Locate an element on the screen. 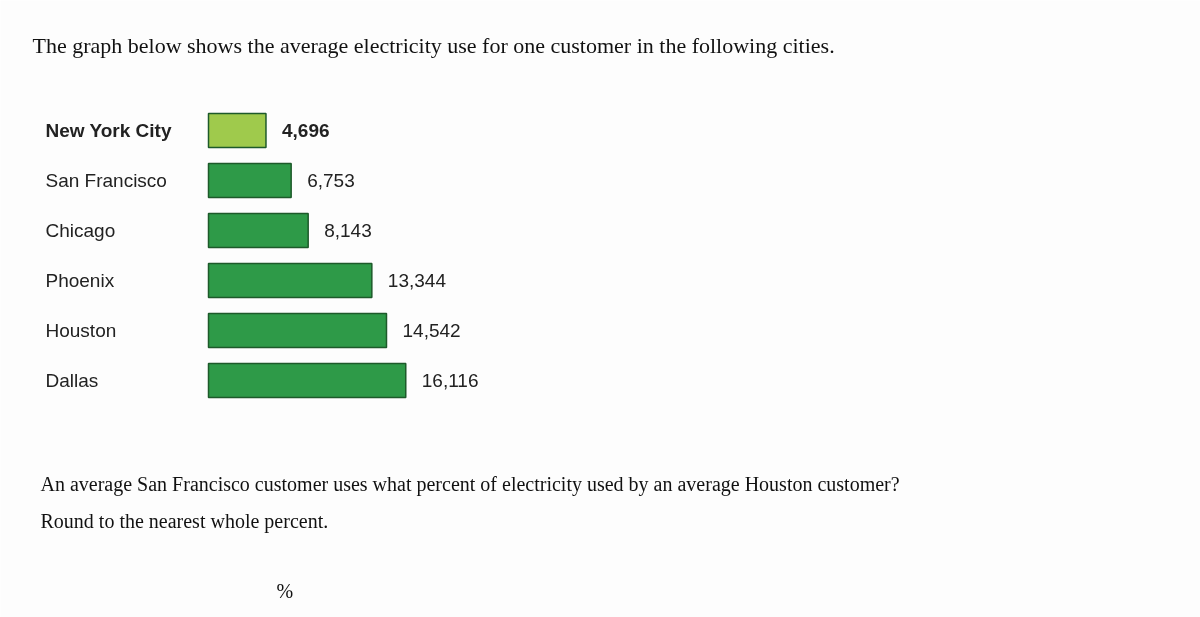 The height and width of the screenshot is (617, 1200). data-label: 4,696 is located at coordinates (305, 130).